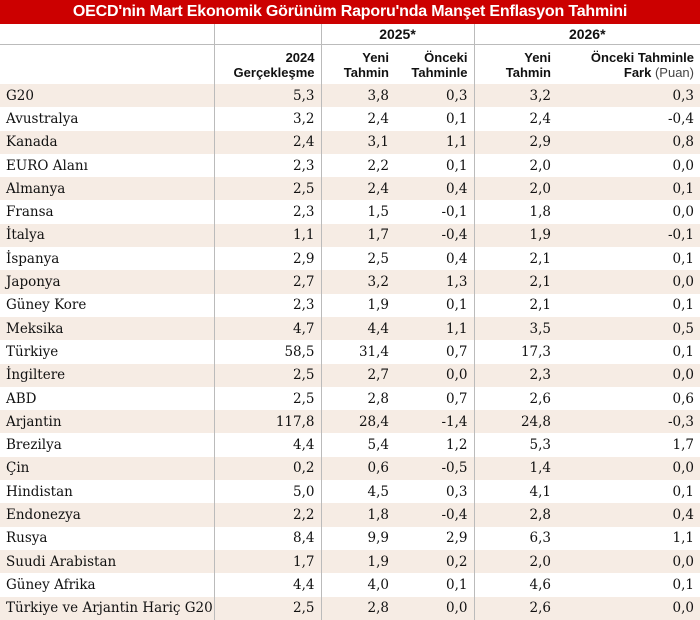 The image size is (700, 620). What do you see at coordinates (683, 538) in the screenshot?
I see `prev-diff-2026-cell: 1,1` at bounding box center [683, 538].